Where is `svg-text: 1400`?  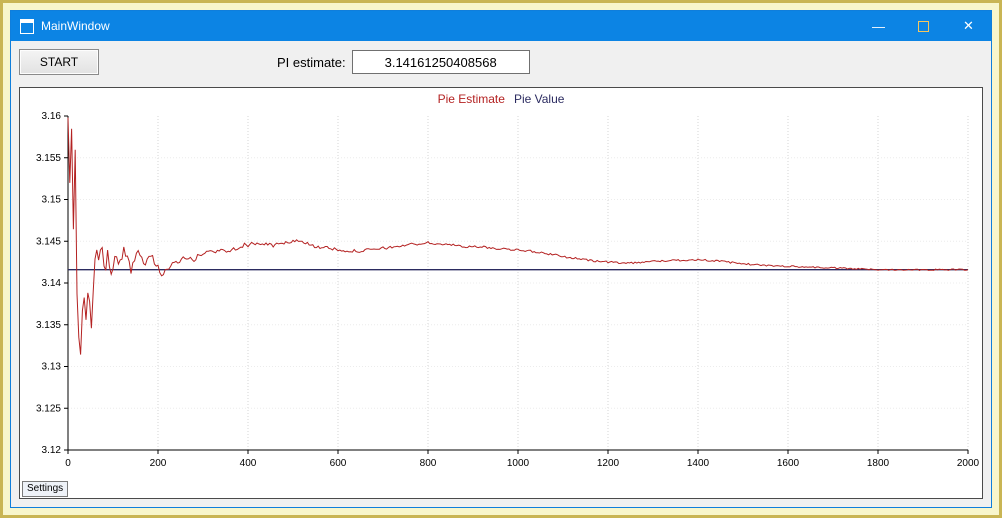 svg-text: 1400 is located at coordinates (698, 463).